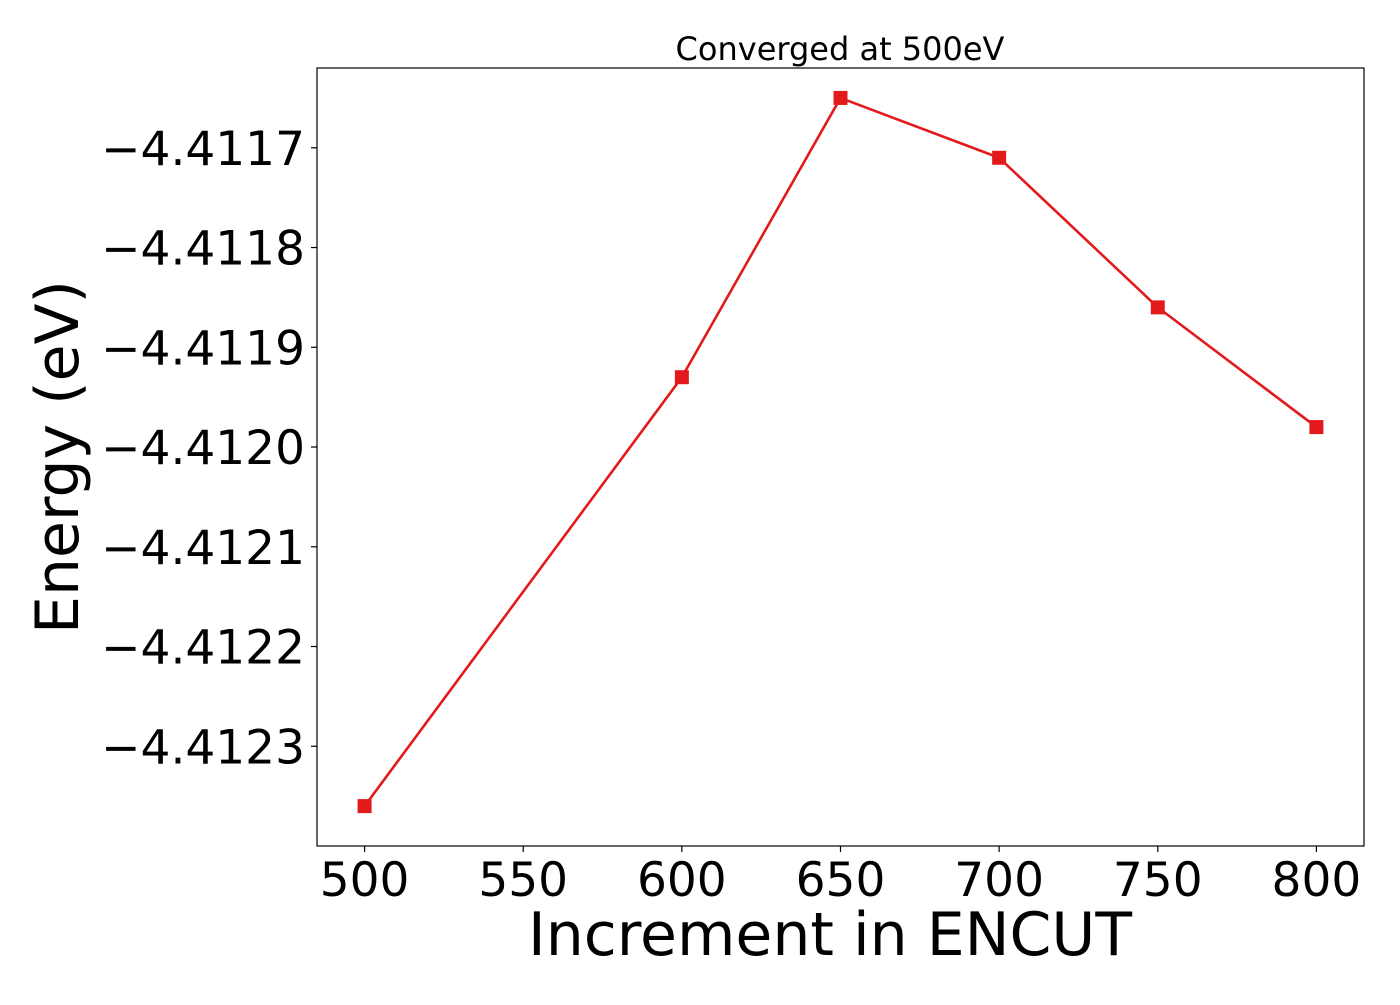  What do you see at coordinates (58, 457) in the screenshot?
I see `y-axis-label: Energy (eV)` at bounding box center [58, 457].